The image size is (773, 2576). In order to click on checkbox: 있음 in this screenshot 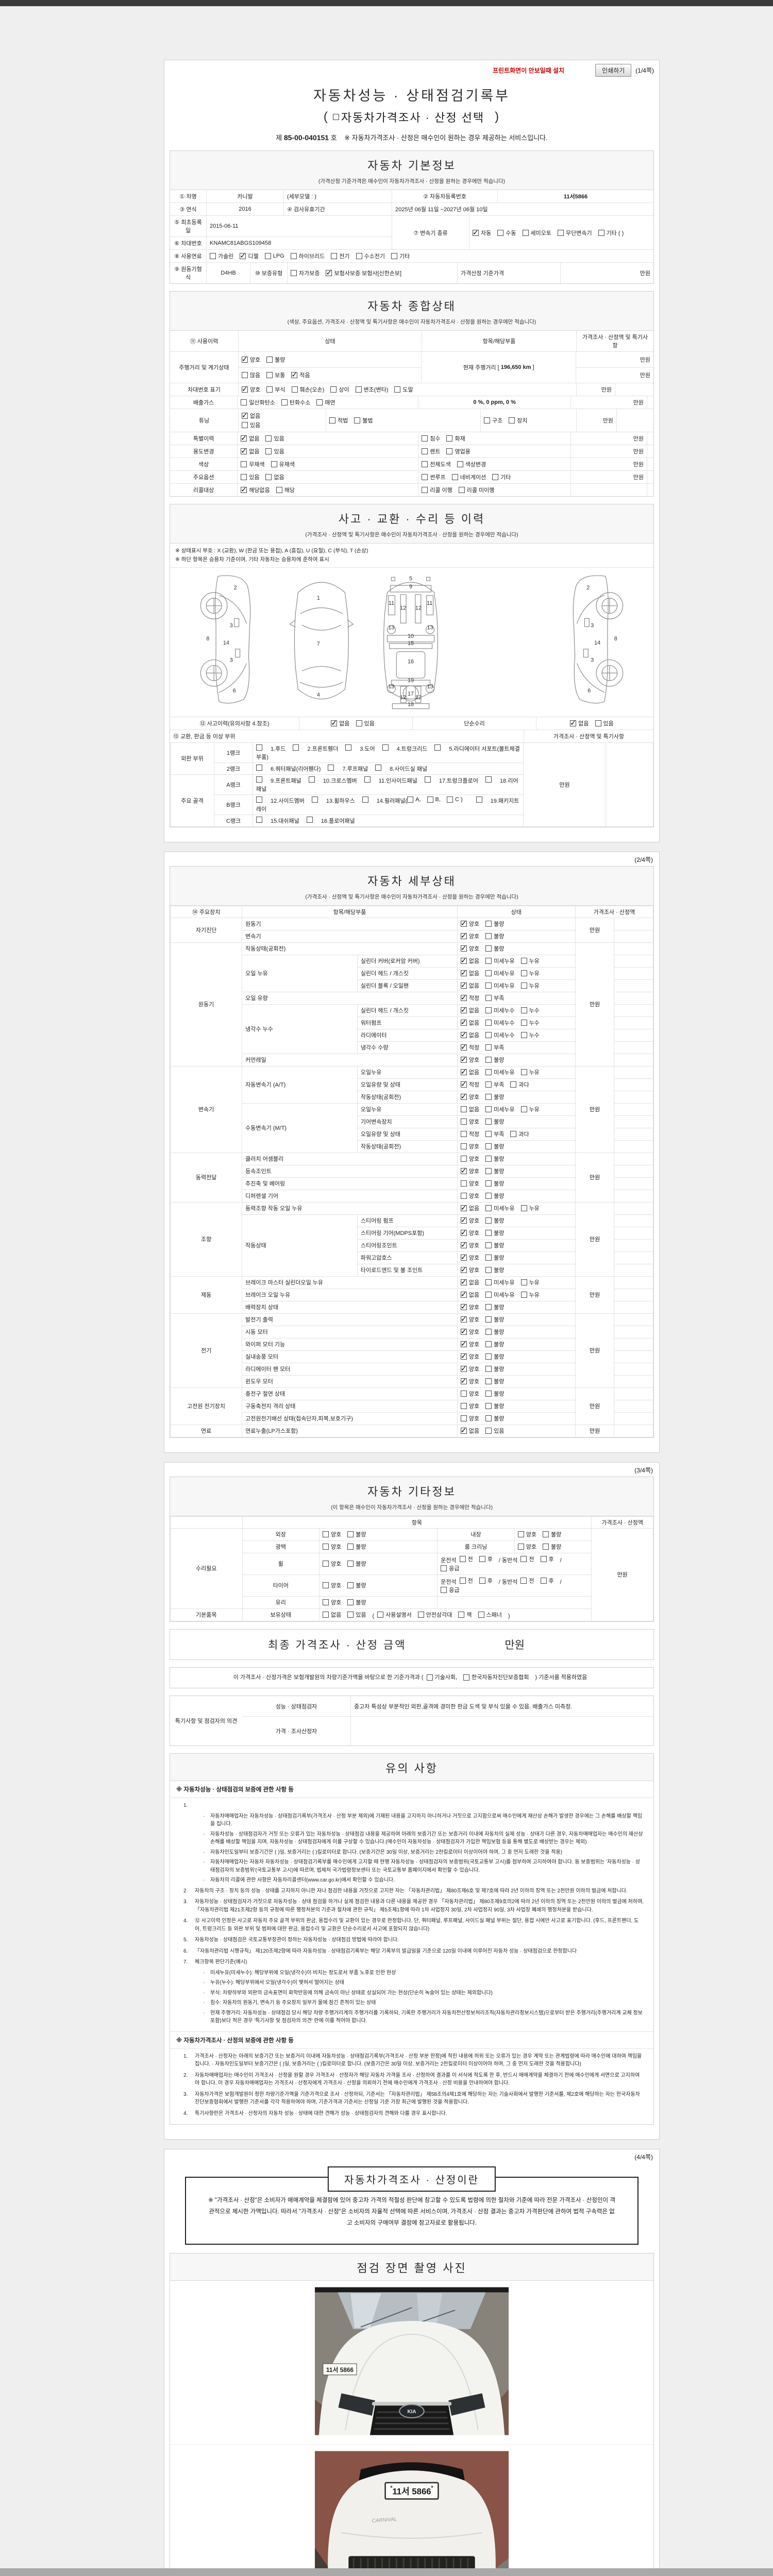, I will do `click(274, 438)`.